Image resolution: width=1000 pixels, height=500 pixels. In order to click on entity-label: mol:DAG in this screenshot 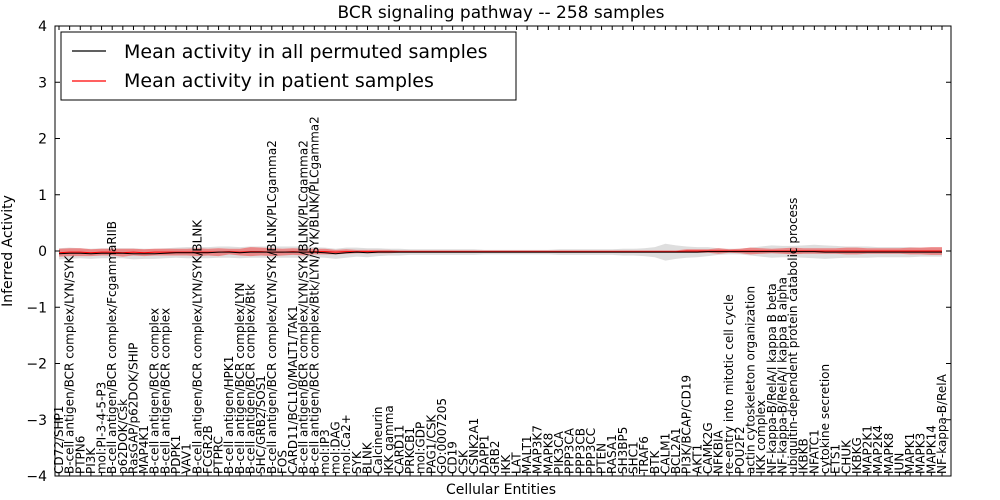, I will do `click(336, 447)`.